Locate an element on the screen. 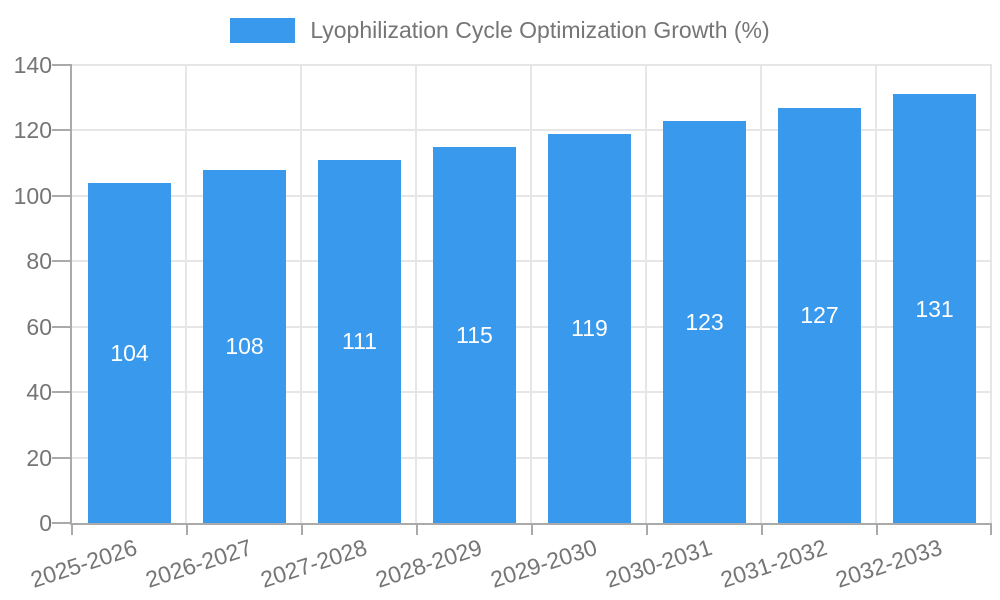  x-axis-label: 2027-2028 is located at coordinates (313, 563).